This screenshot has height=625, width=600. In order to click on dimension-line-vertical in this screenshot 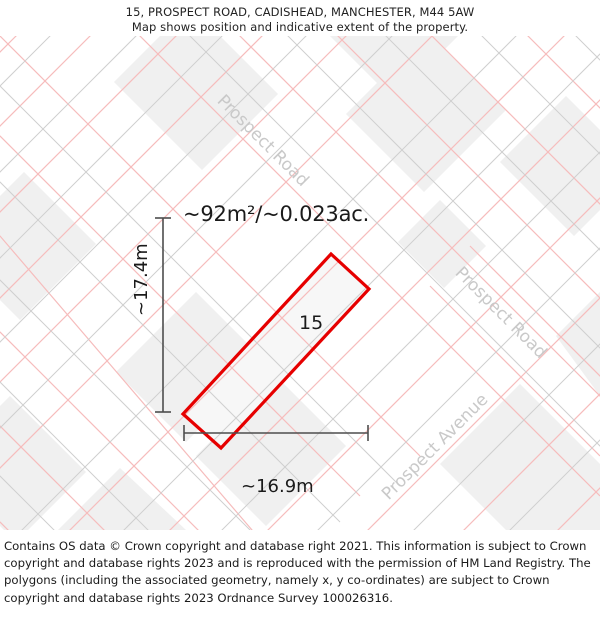, I will do `click(163, 315)`.